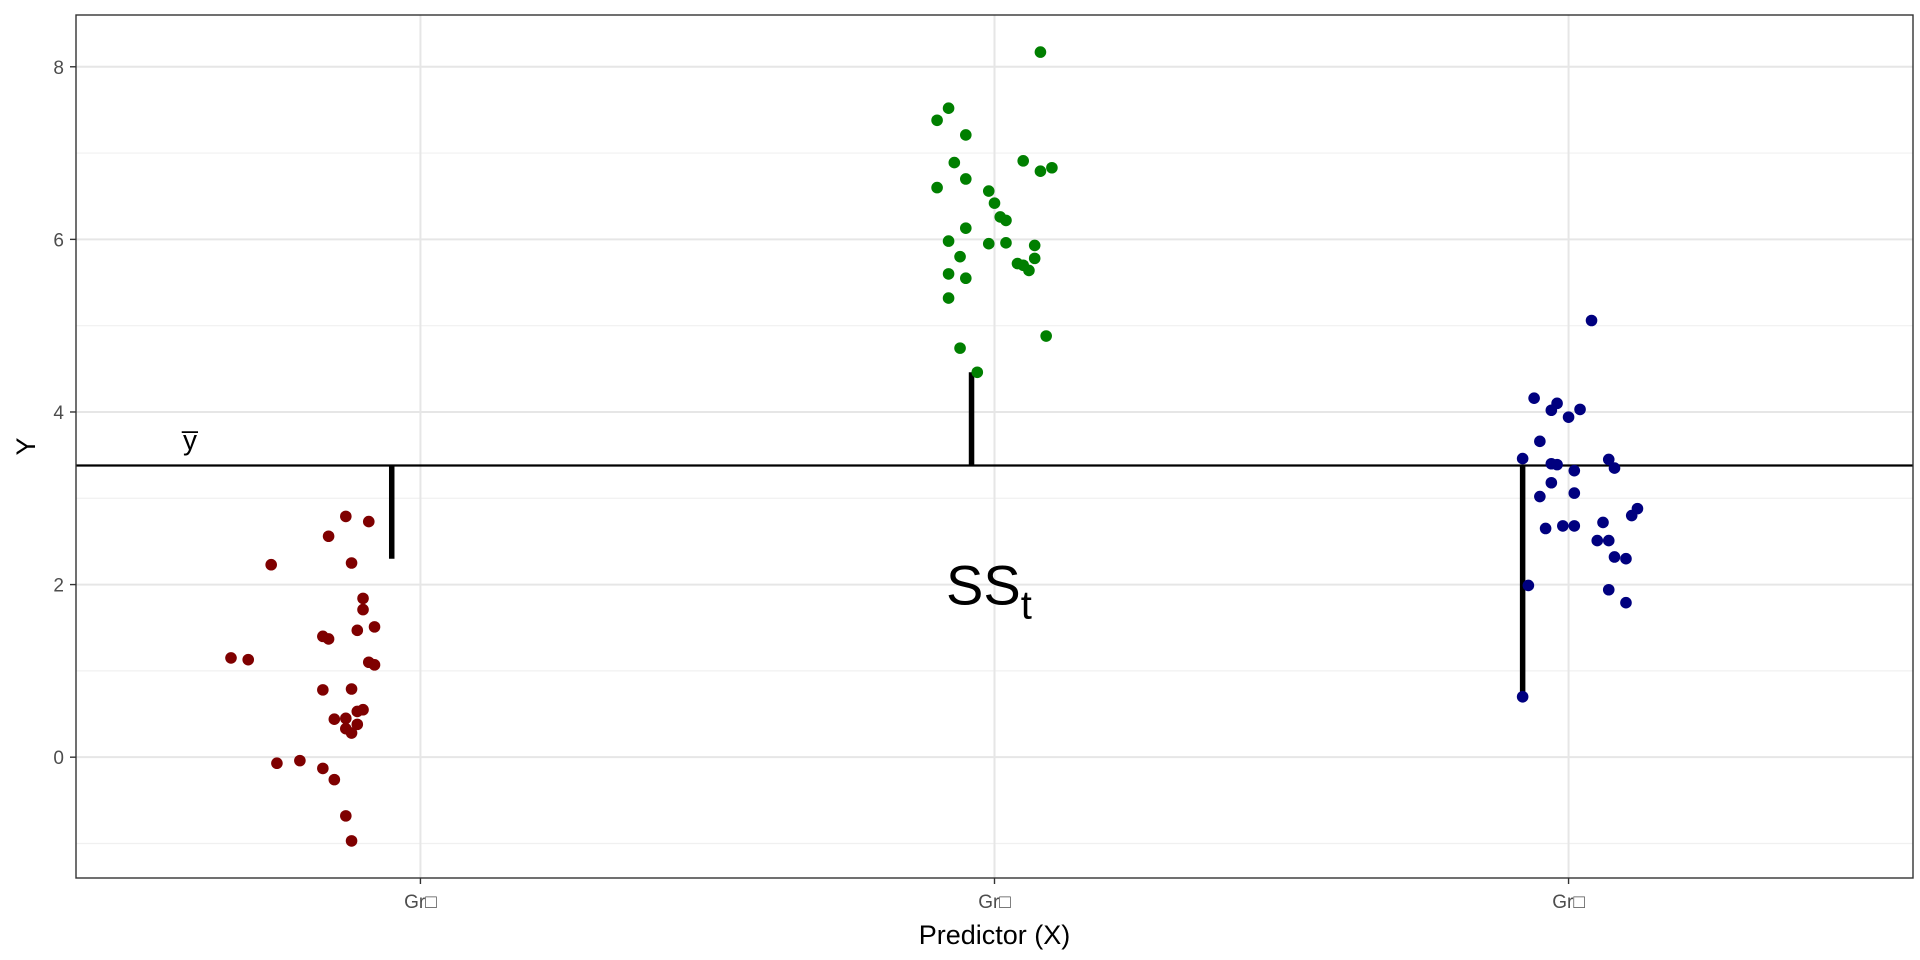  I want to click on y-tick-label: 2, so click(58, 586).